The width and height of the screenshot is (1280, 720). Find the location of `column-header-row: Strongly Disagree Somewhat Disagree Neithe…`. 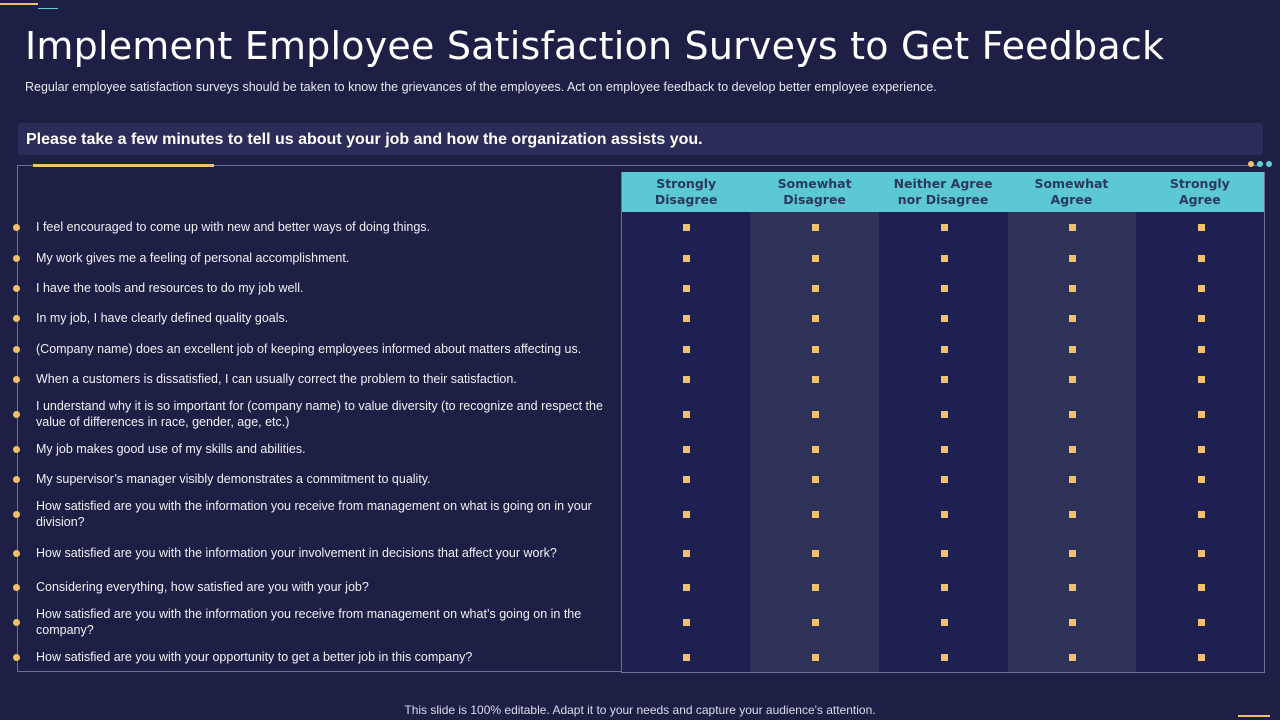

column-header-row: Strongly Disagree Somewhat Disagree Neithe… is located at coordinates (943, 192).